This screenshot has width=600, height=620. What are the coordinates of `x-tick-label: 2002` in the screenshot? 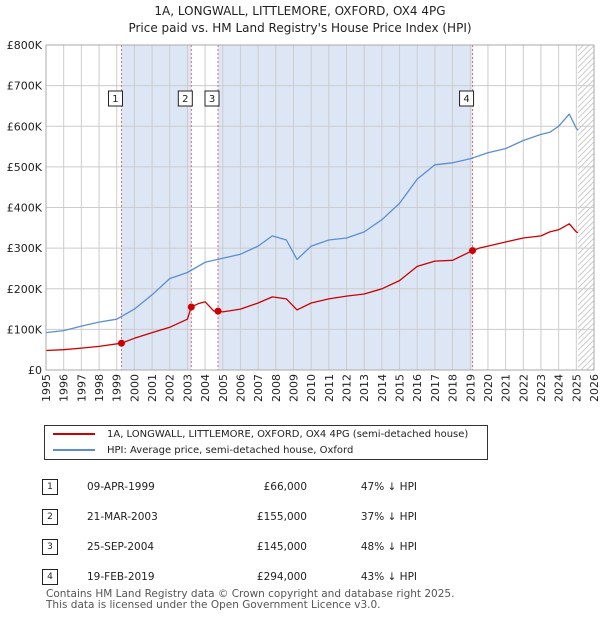 It's located at (170, 388).